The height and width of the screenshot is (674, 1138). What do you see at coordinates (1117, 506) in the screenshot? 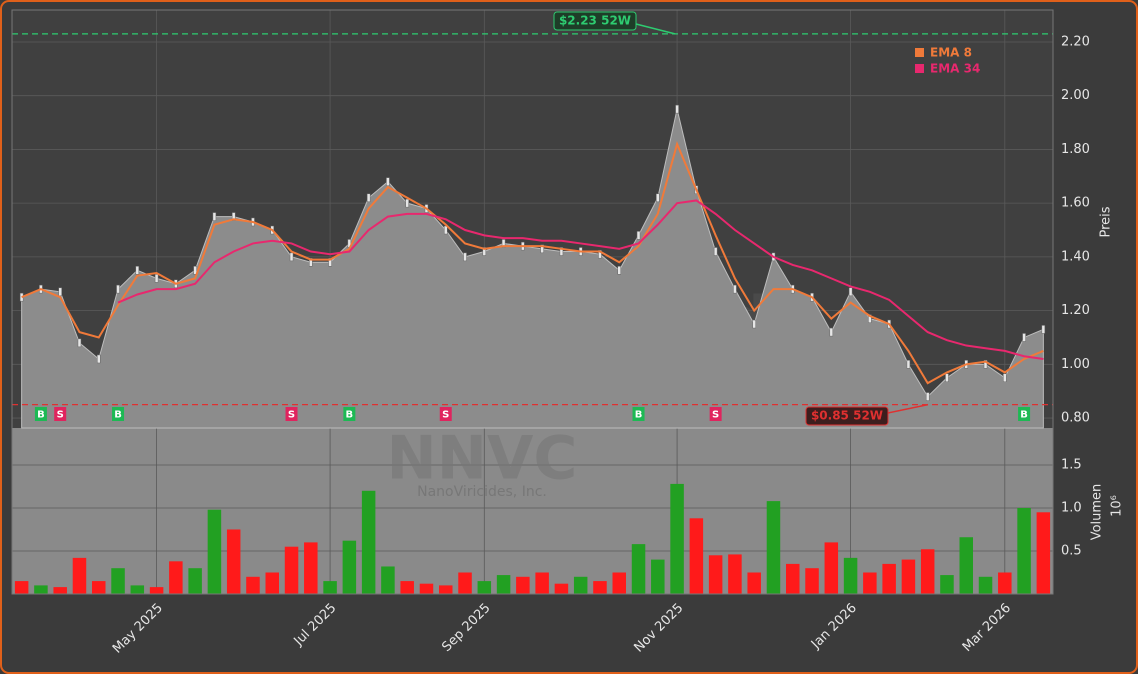
I see `y-axis-unit: 10⁶` at bounding box center [1117, 506].